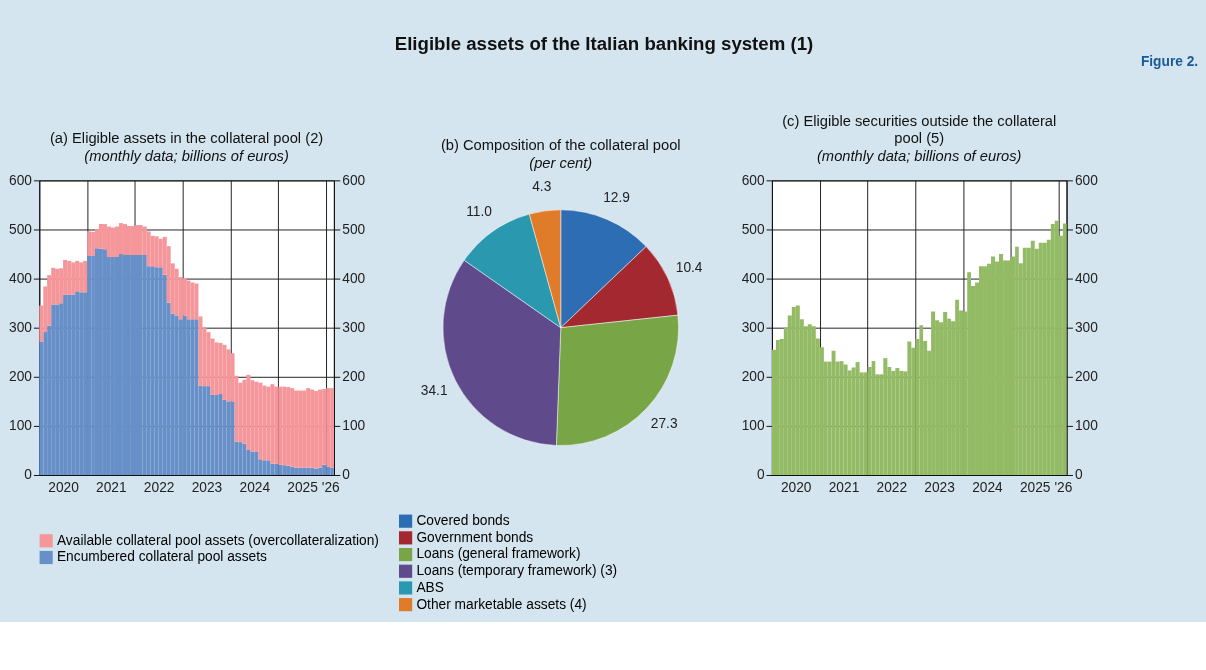  What do you see at coordinates (463, 521) in the screenshot?
I see `legend-label: Covered bonds` at bounding box center [463, 521].